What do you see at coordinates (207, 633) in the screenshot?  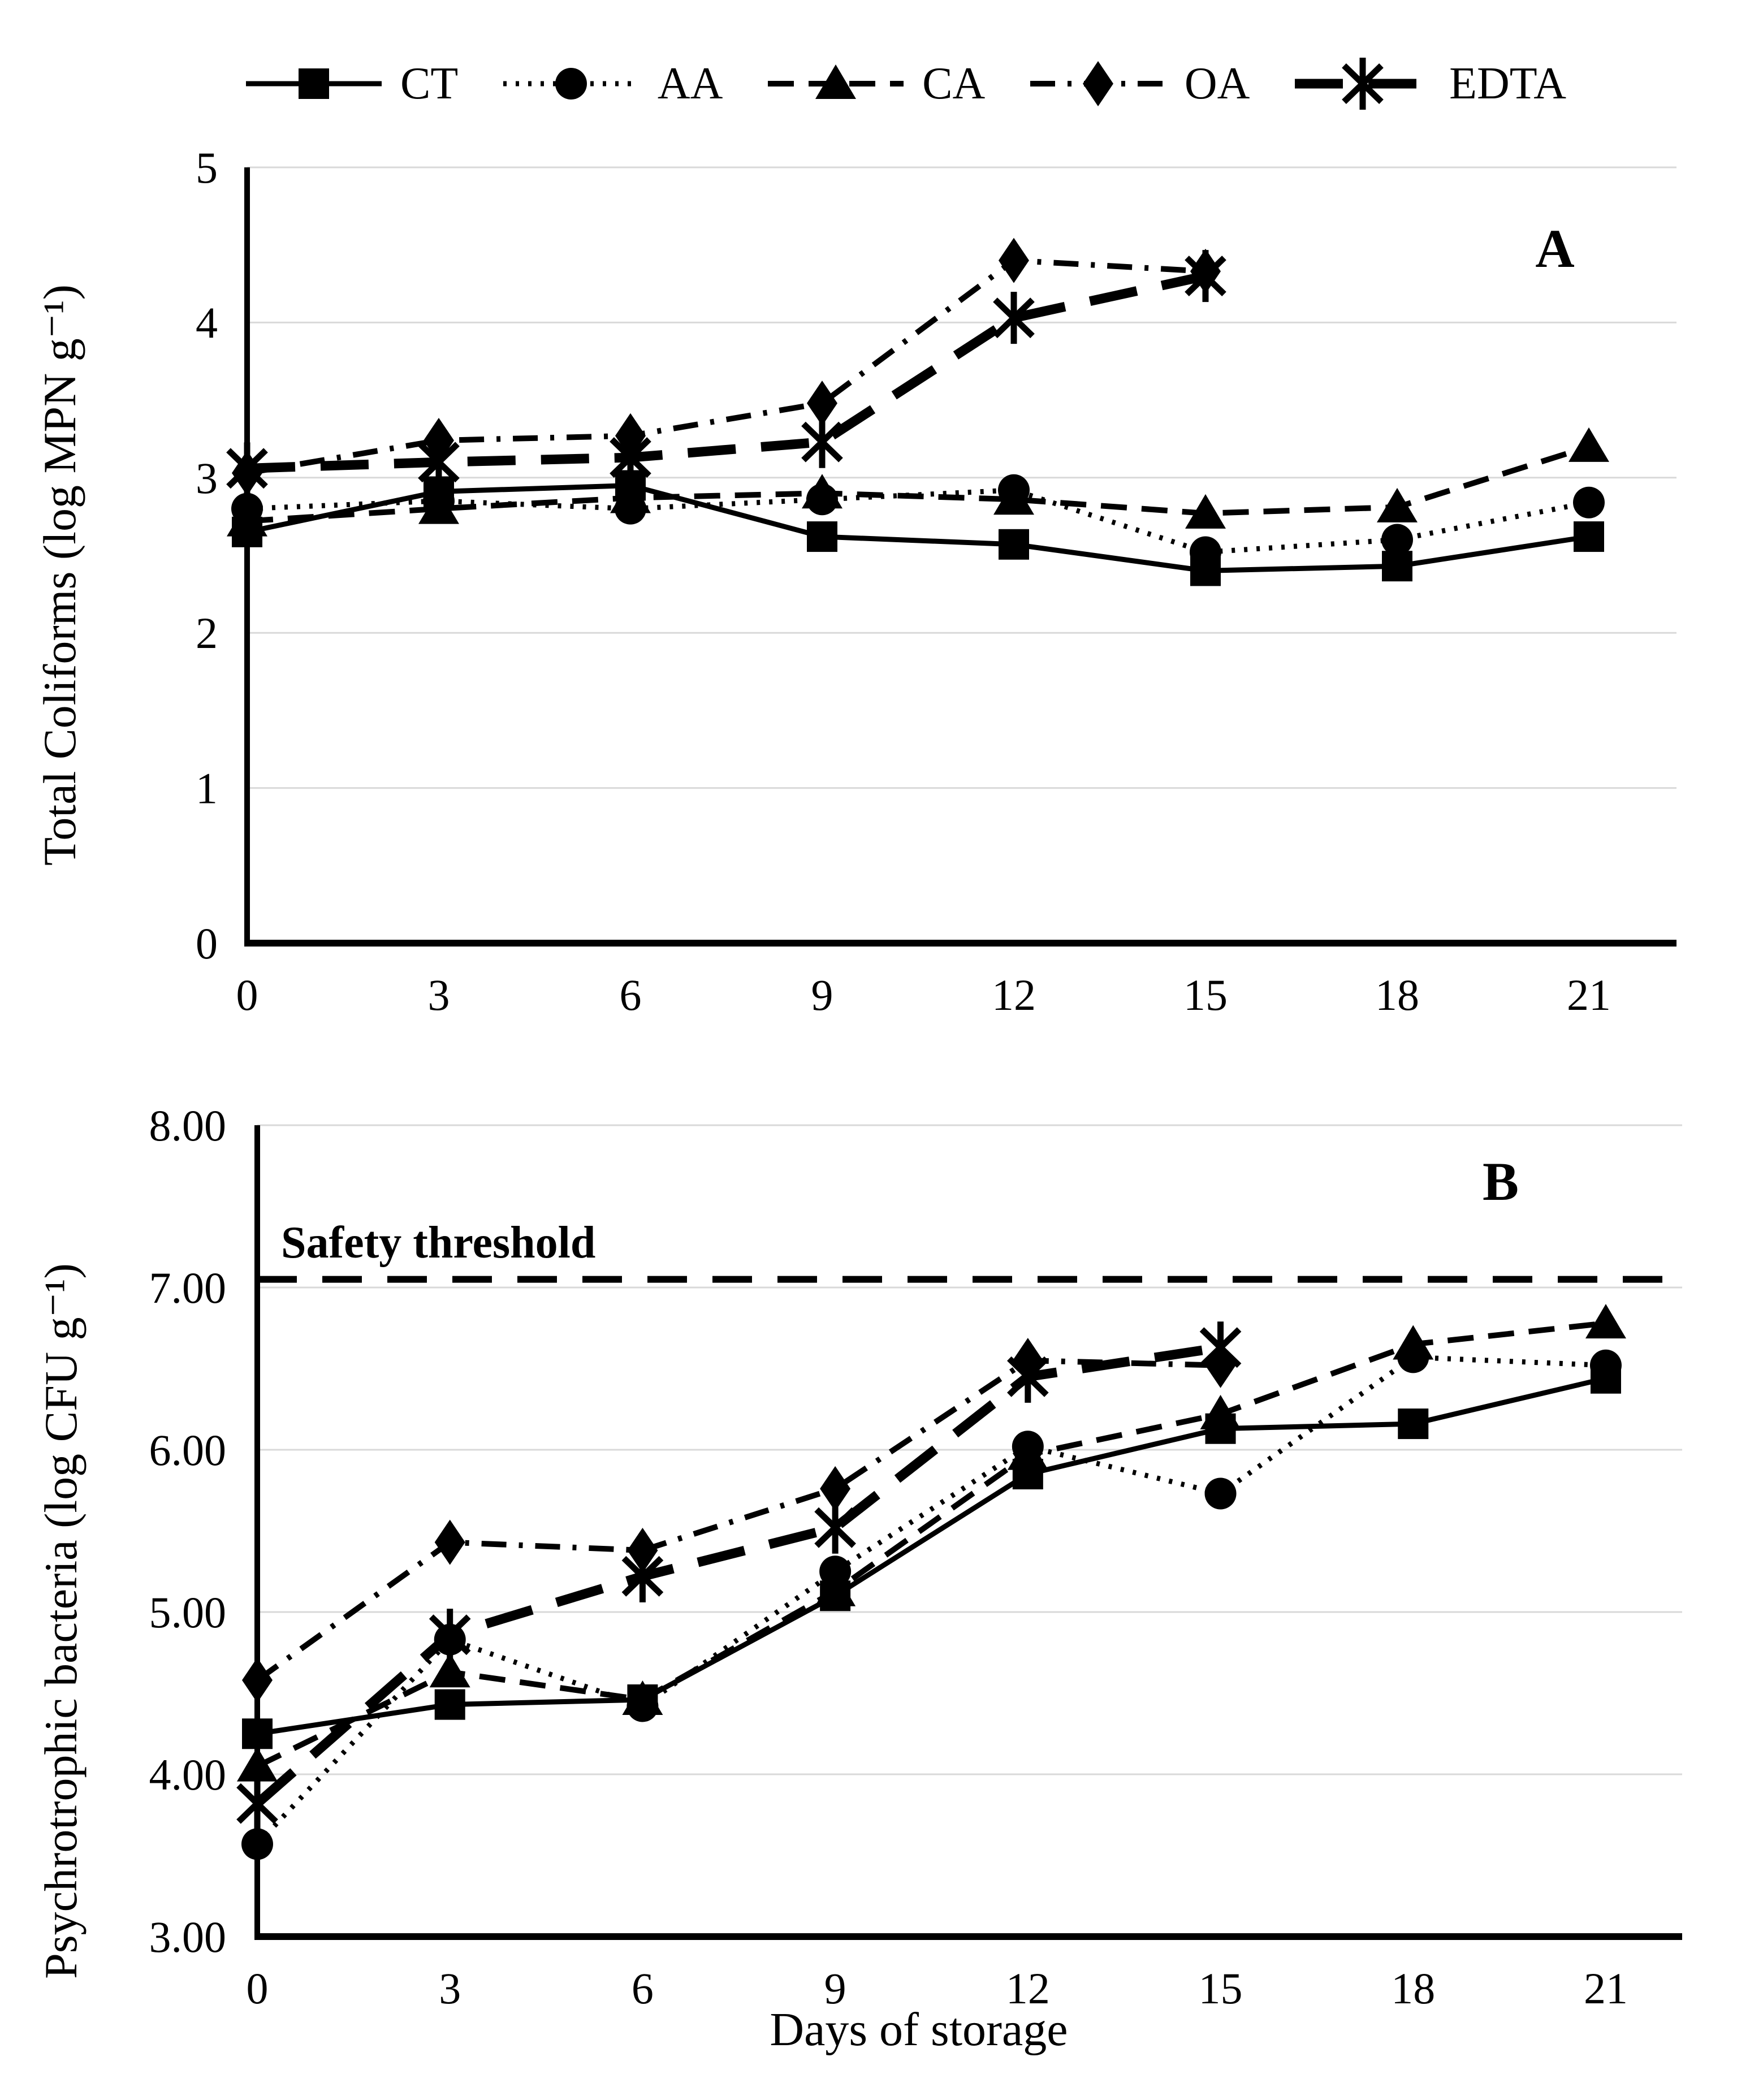 I see `y-tick-label: 2` at bounding box center [207, 633].